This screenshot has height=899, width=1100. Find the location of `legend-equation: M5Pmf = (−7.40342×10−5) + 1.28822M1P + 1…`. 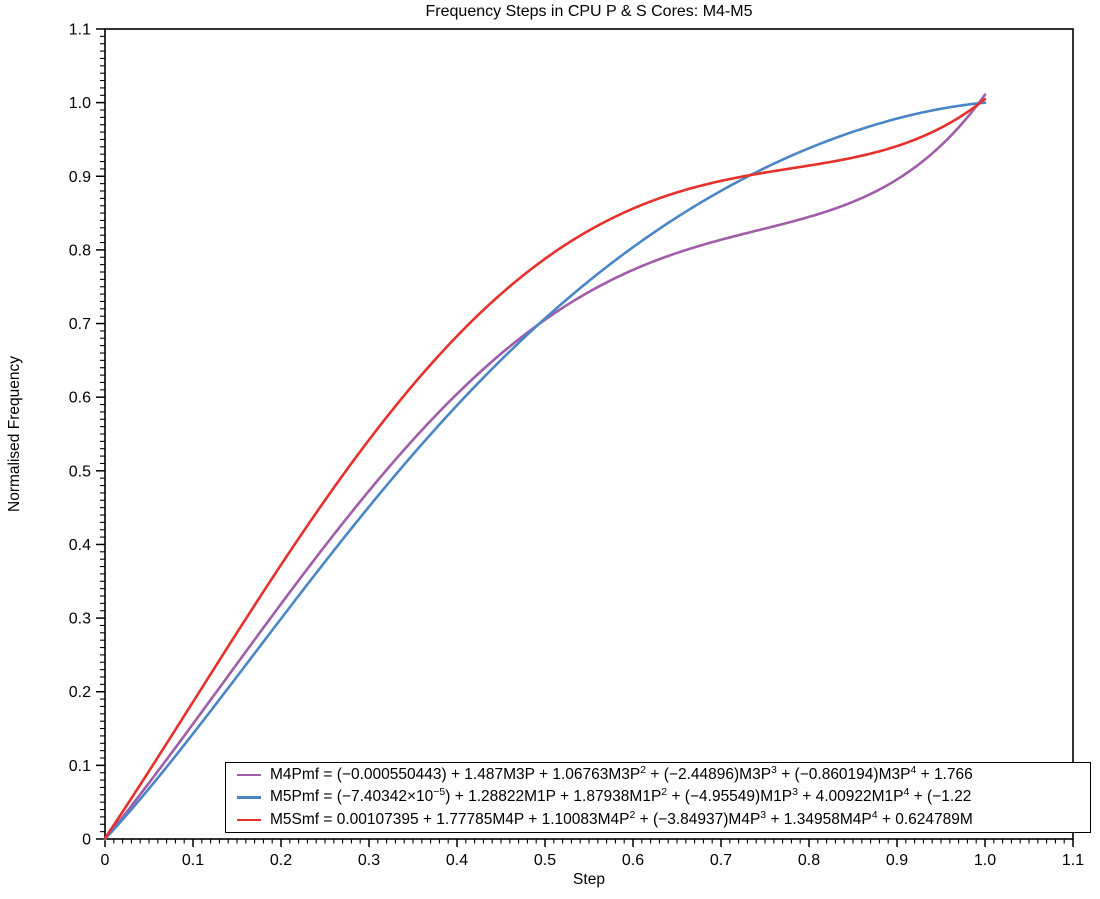

legend-equation: M5Pmf = (−7.40342×10−5) + 1.28822M1P + 1… is located at coordinates (621, 796).